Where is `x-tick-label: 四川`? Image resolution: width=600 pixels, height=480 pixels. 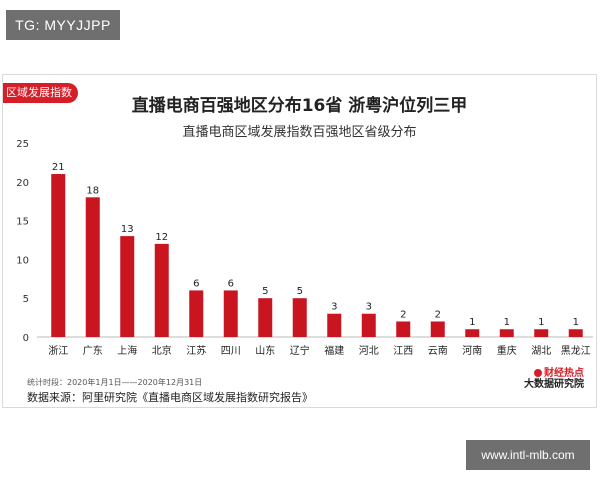 x-tick-label: 四川 is located at coordinates (231, 351).